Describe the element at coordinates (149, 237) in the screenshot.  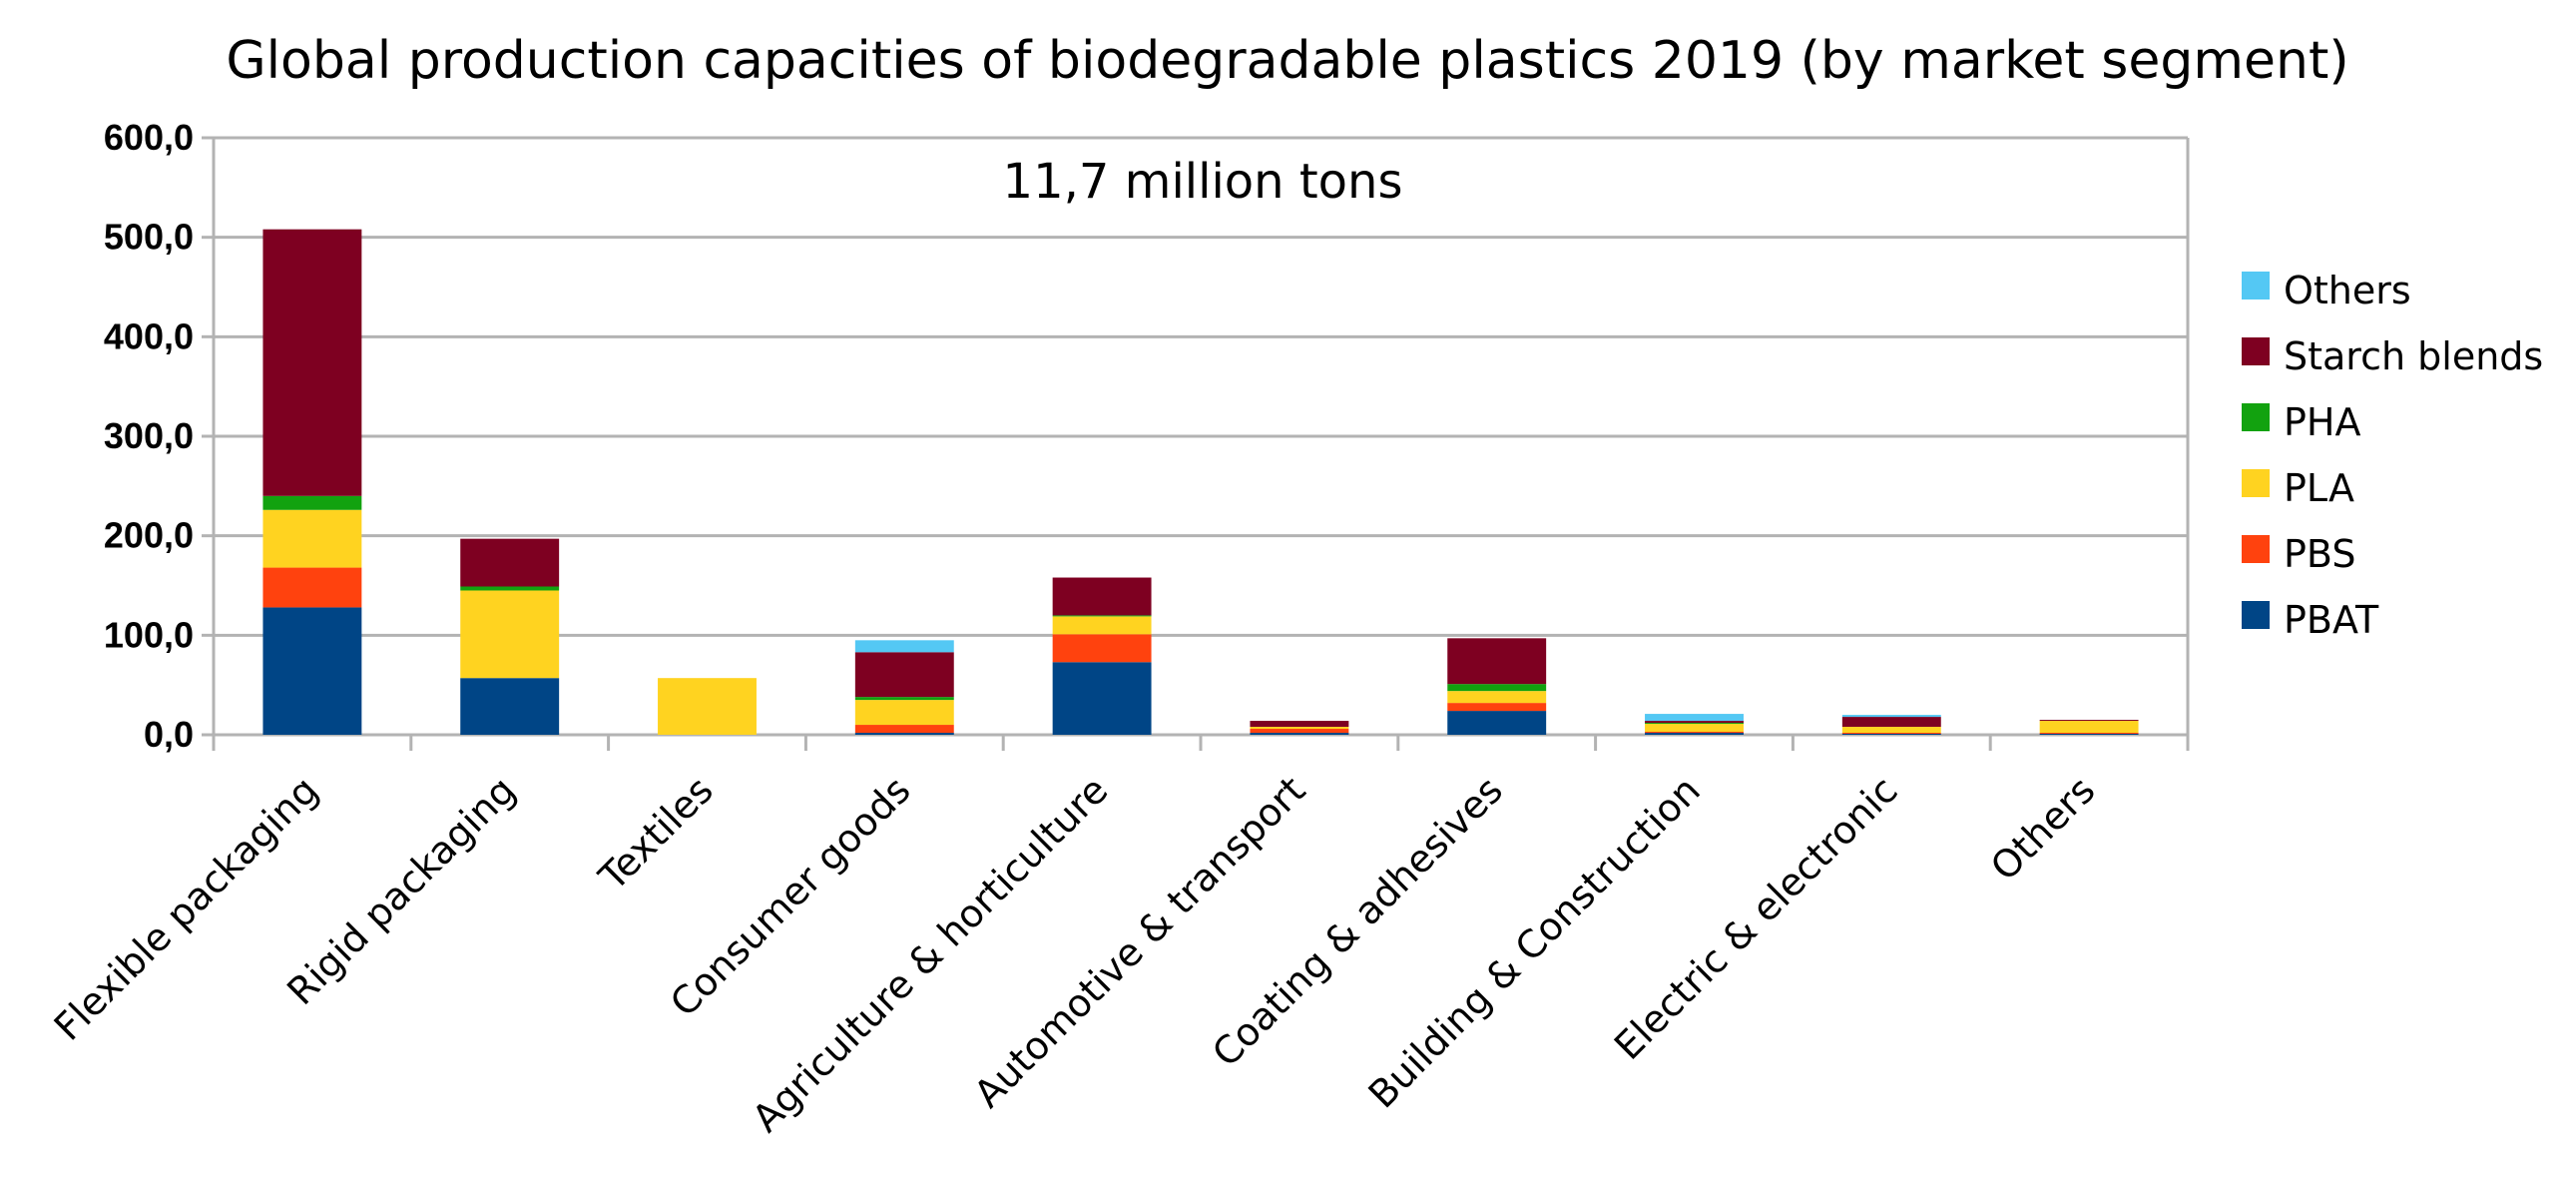
I see `y-tick-label: 500,0` at that location.